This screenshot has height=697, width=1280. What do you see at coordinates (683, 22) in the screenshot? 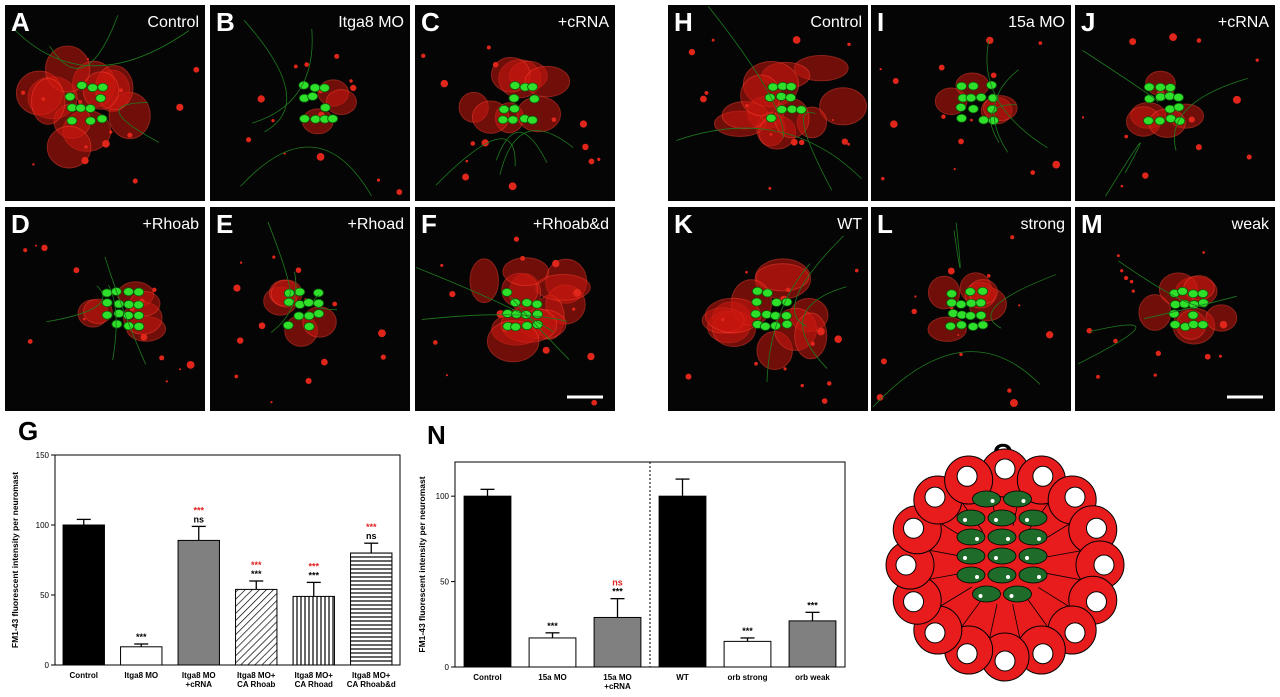
I see `panel-letter: H` at bounding box center [683, 22].